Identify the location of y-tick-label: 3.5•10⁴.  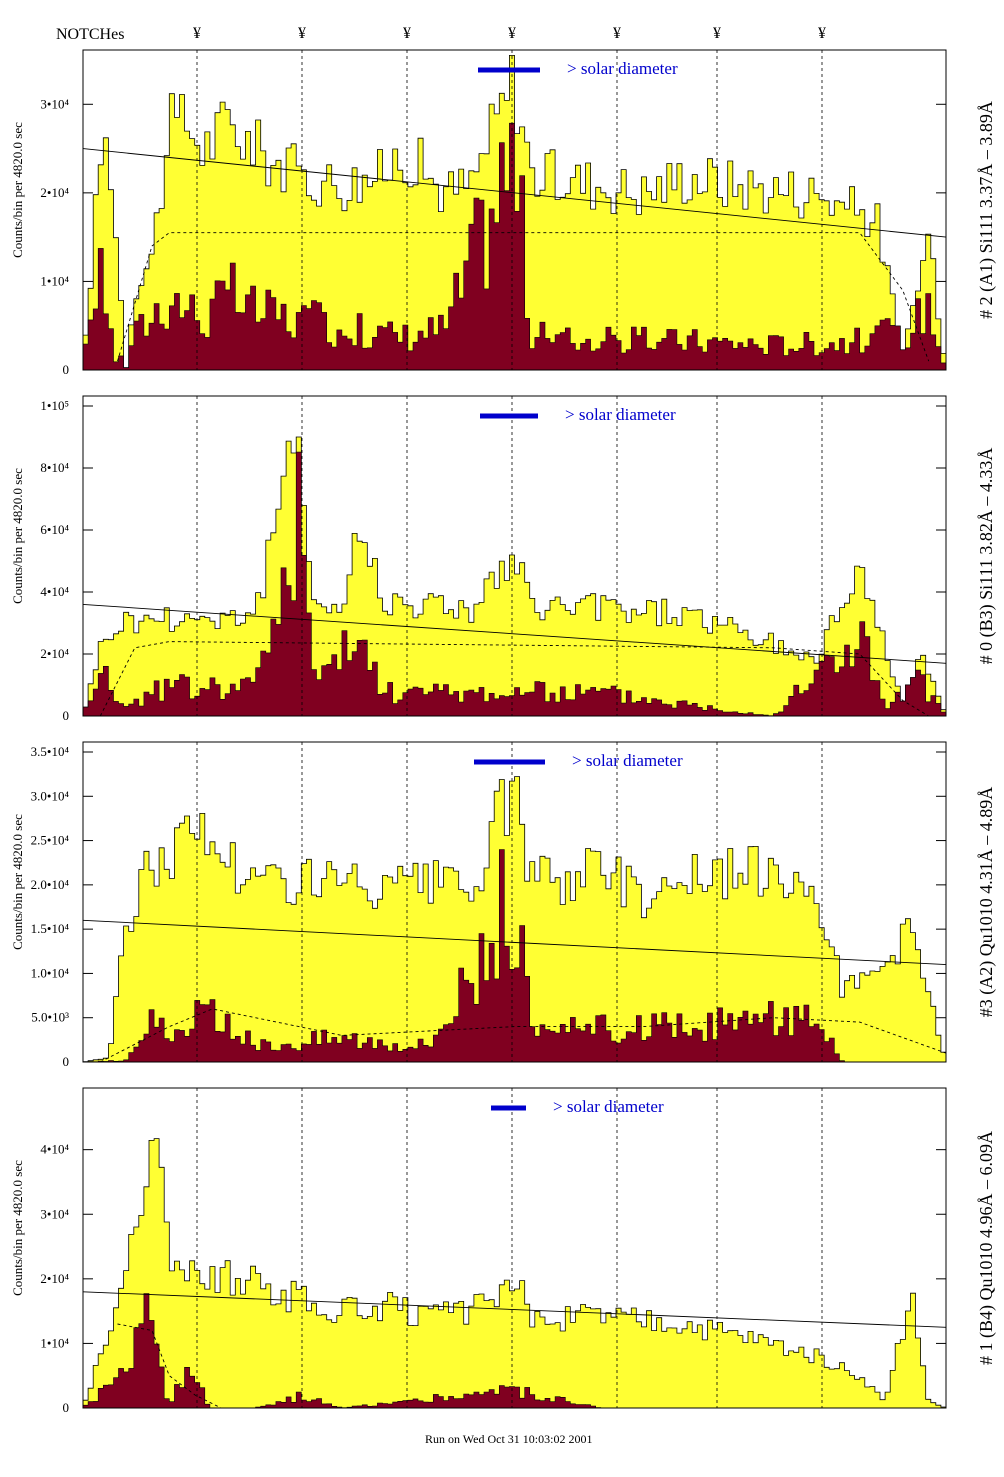
(50, 751).